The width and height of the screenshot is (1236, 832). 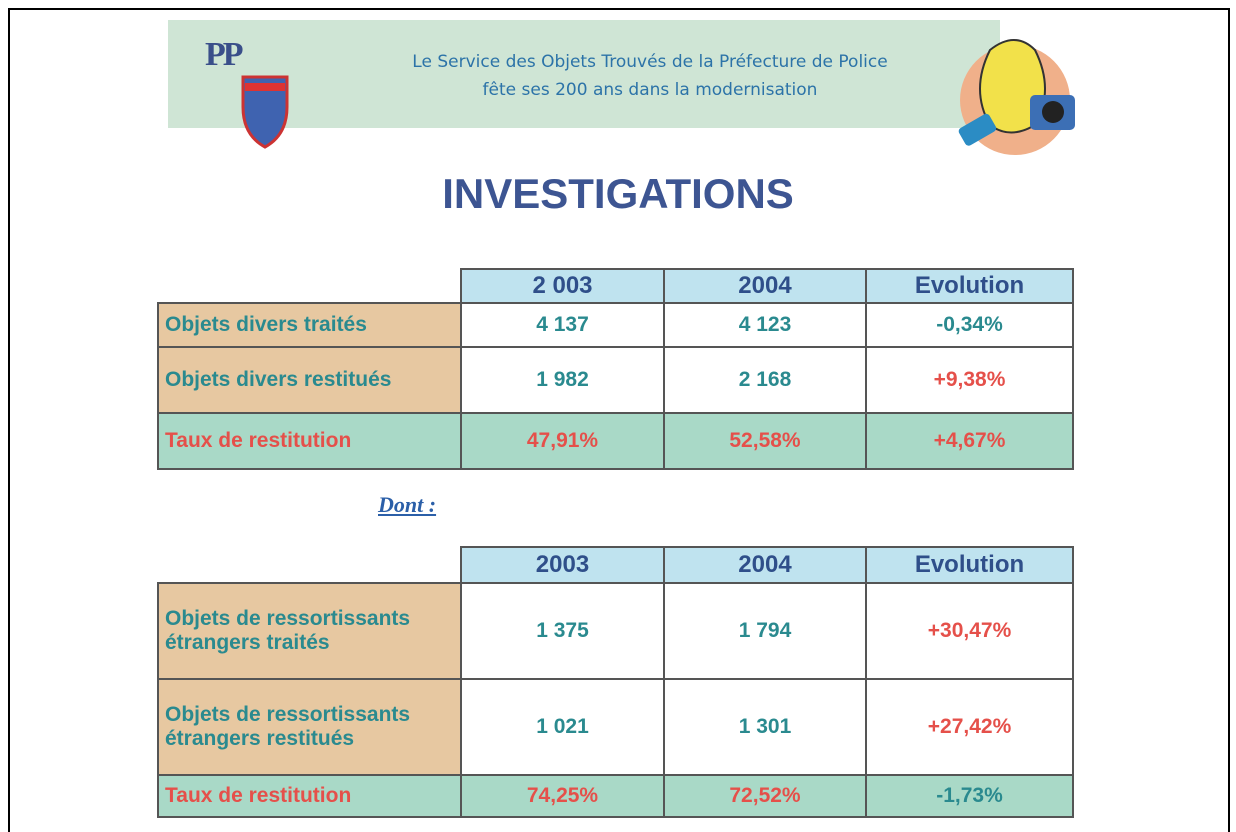 What do you see at coordinates (309, 380) in the screenshot?
I see `table-cell: Objets divers restitués` at bounding box center [309, 380].